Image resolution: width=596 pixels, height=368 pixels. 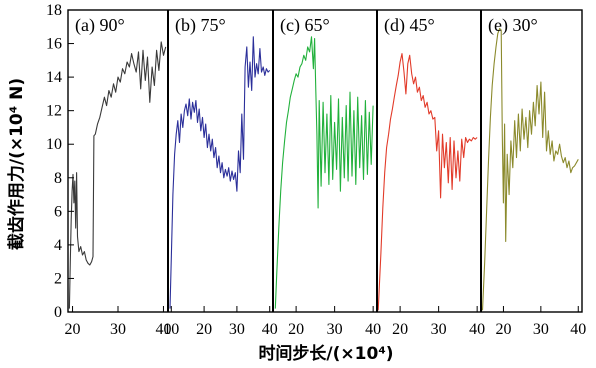 What do you see at coordinates (54, 44) in the screenshot?
I see `y-tick-label: 16` at bounding box center [54, 44].